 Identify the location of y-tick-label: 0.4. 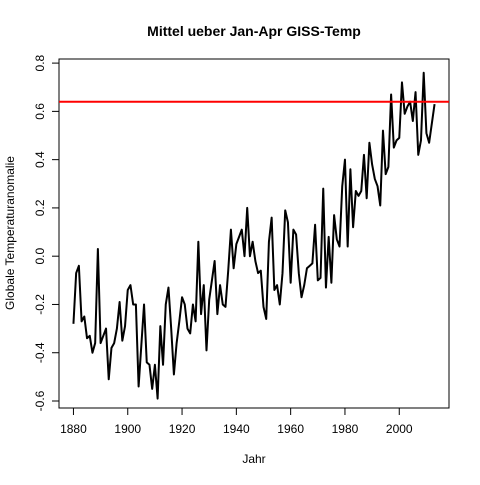
(40, 159).